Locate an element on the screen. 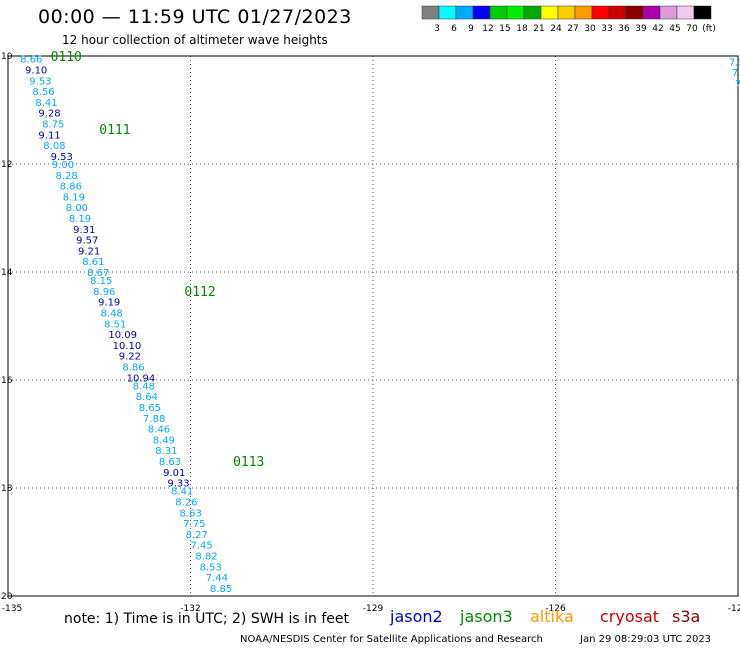 The height and width of the screenshot is (650, 740). wave-height-label: 9.31 is located at coordinates (84, 230).